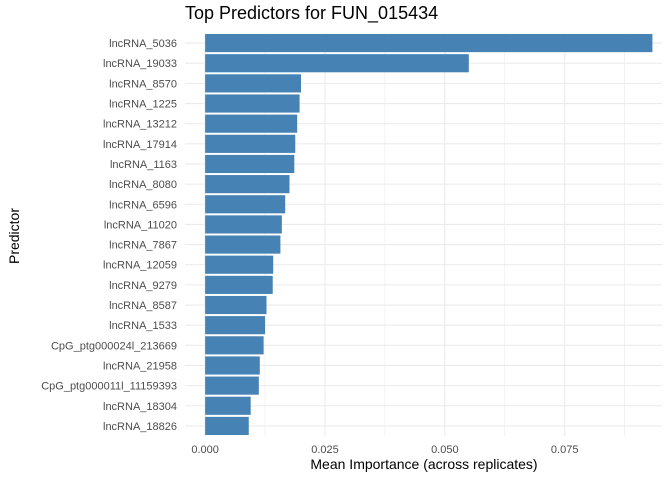 Image resolution: width=672 pixels, height=480 pixels. Describe the element at coordinates (143, 306) in the screenshot. I see `y-tick-label: lncRNA_8587` at that location.